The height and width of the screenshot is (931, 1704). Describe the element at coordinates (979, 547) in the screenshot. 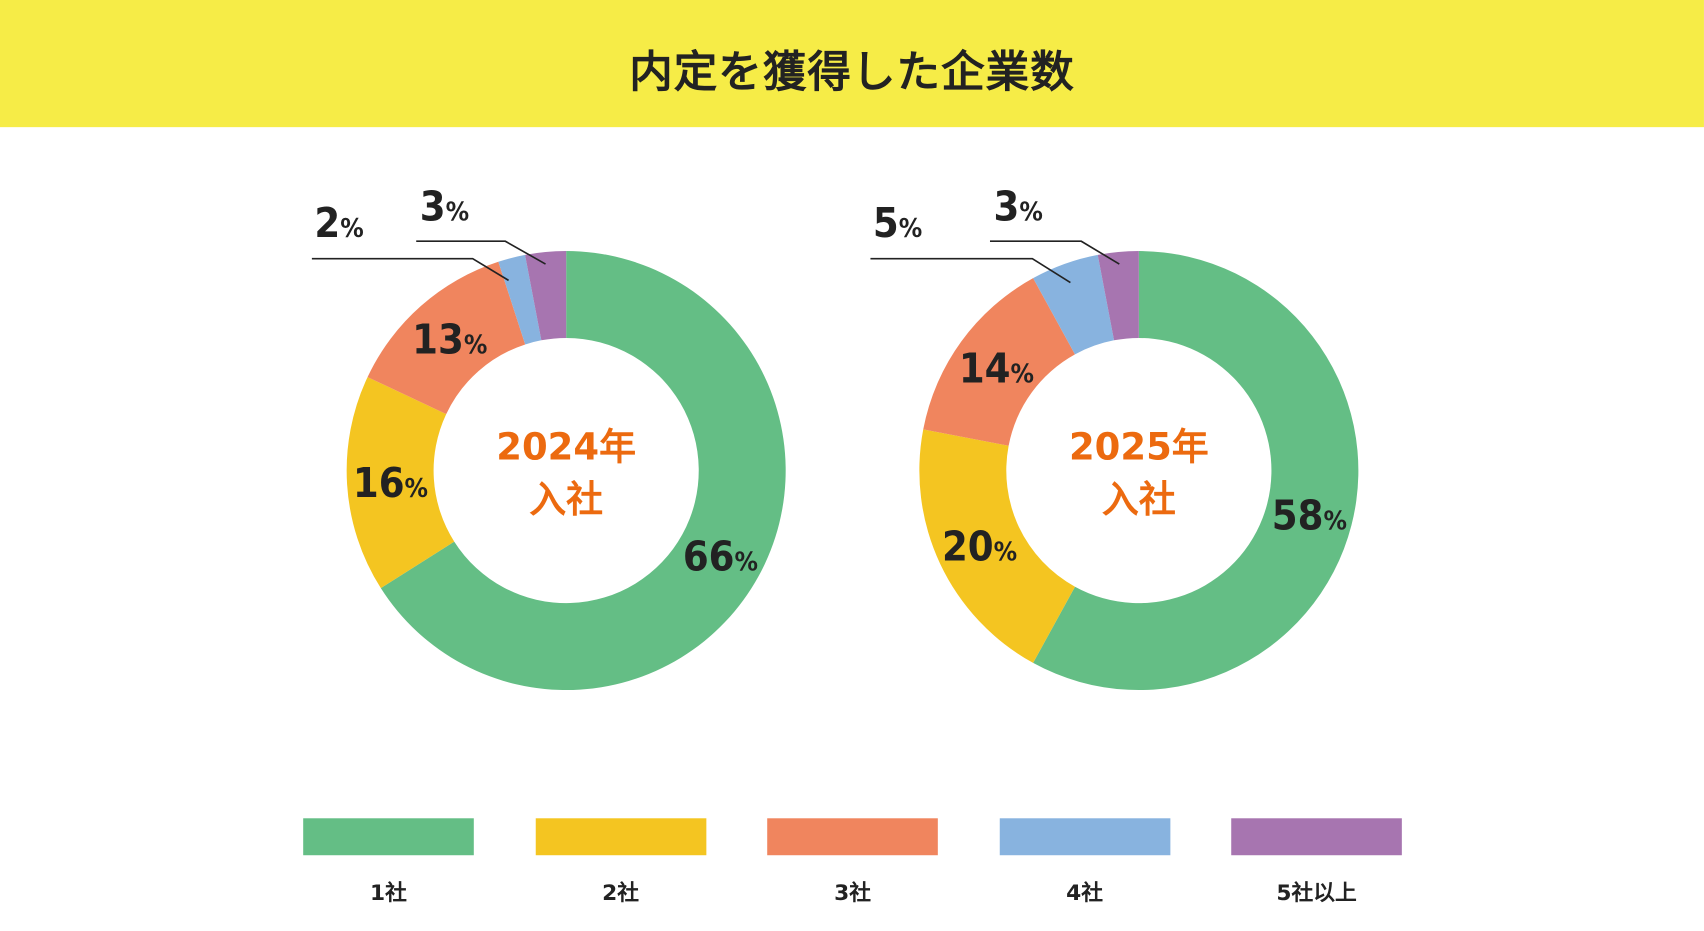

I see `data-label-2社: 20%` at that location.